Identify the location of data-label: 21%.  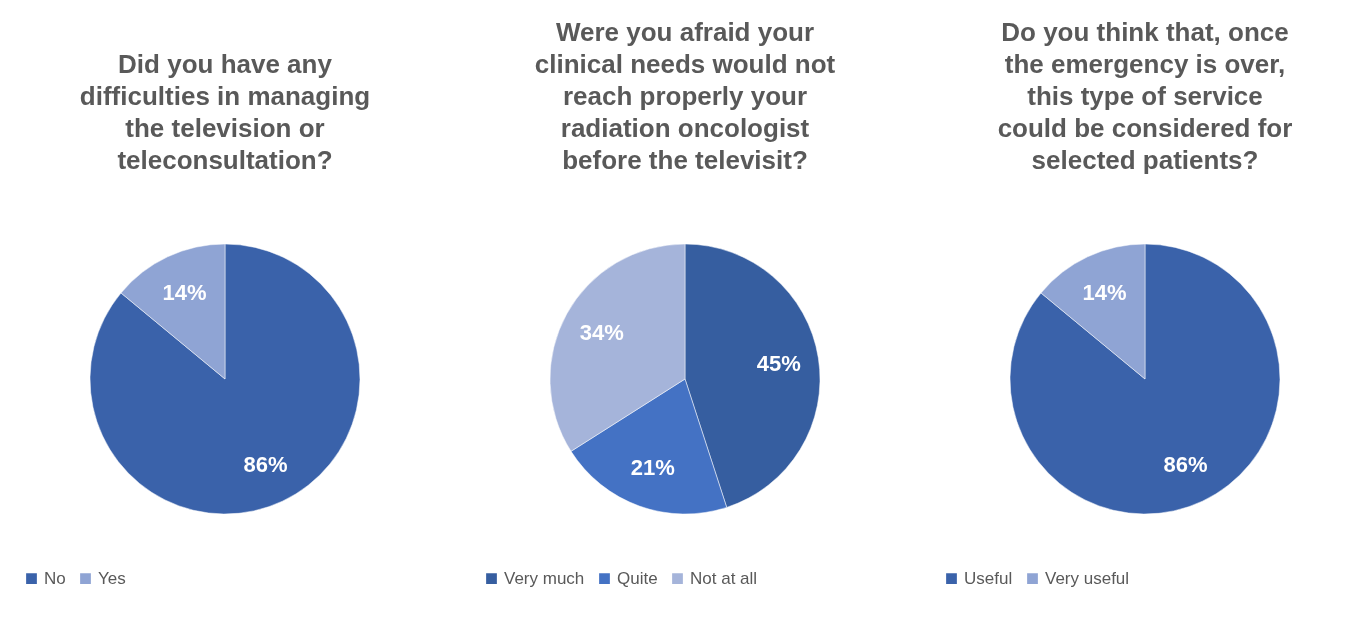
(652, 468).